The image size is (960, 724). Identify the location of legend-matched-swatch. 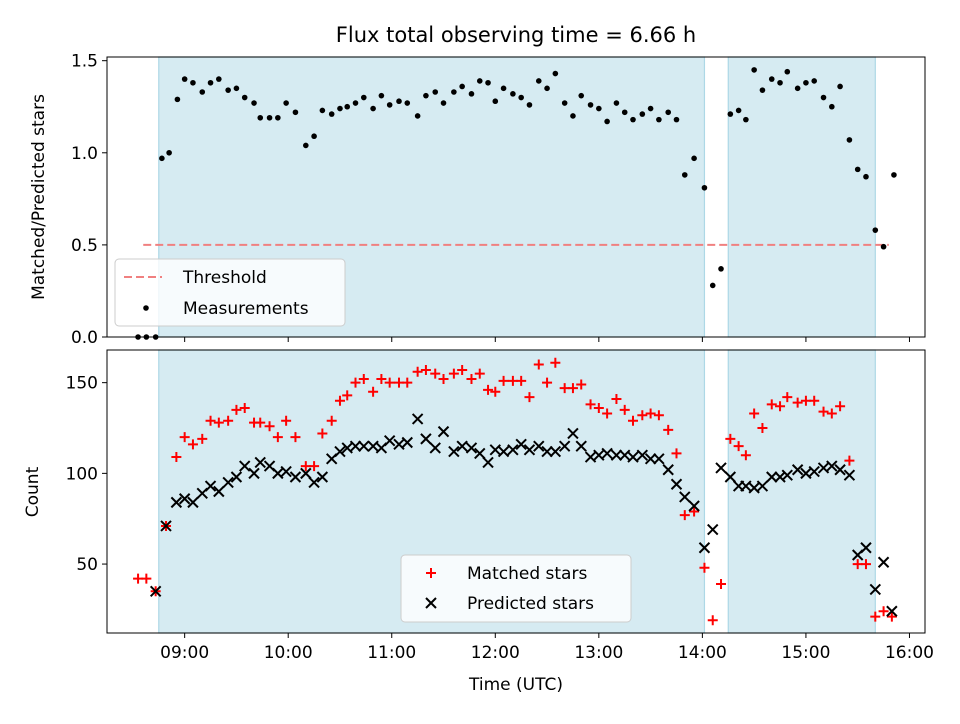
(431, 573).